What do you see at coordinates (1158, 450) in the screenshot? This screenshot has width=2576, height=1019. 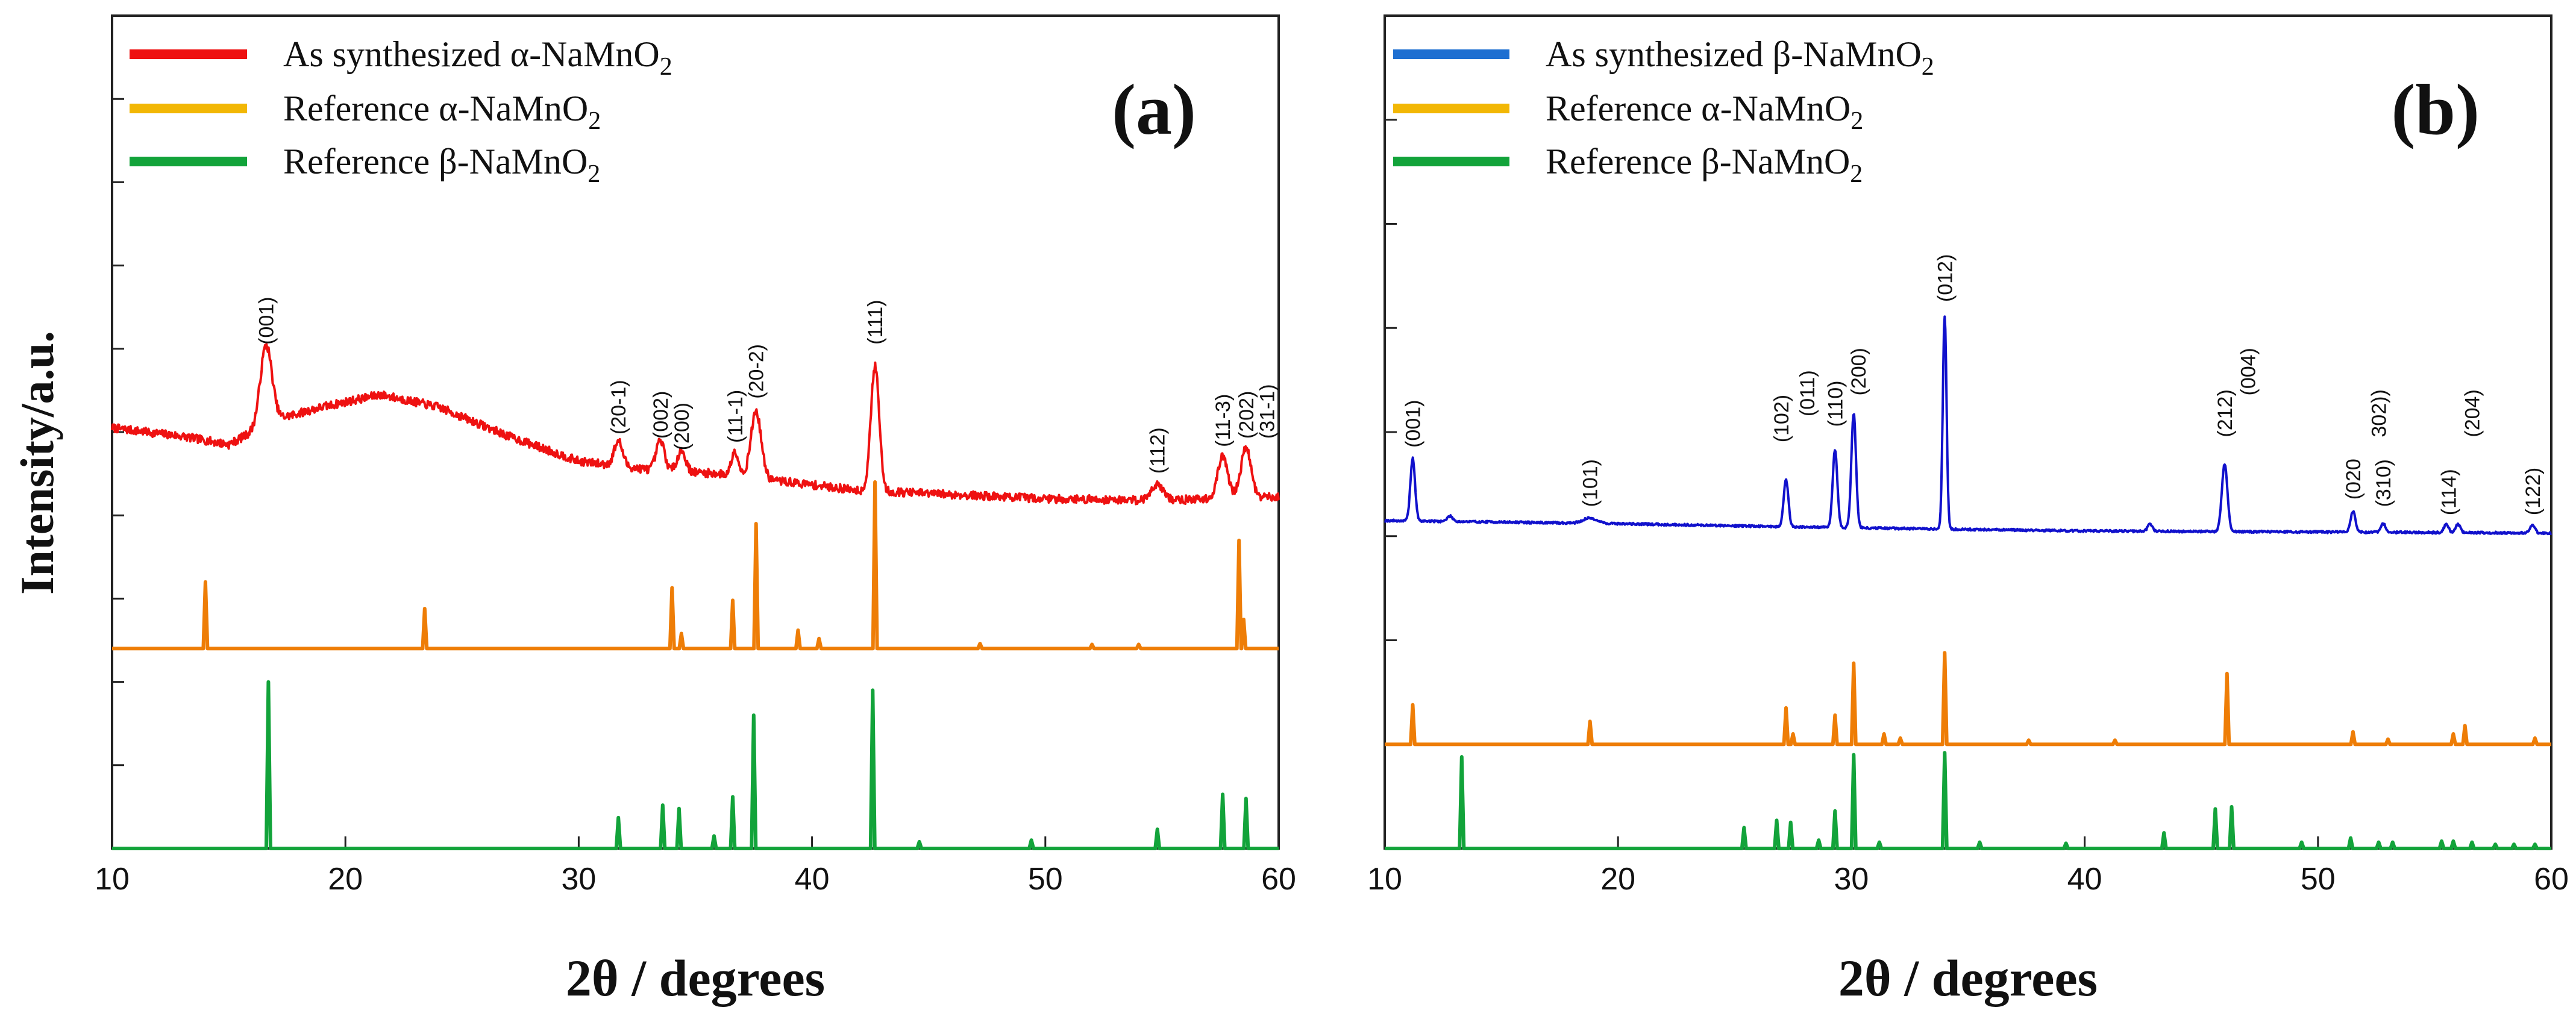 I see `peak-annotation: (112)` at bounding box center [1158, 450].